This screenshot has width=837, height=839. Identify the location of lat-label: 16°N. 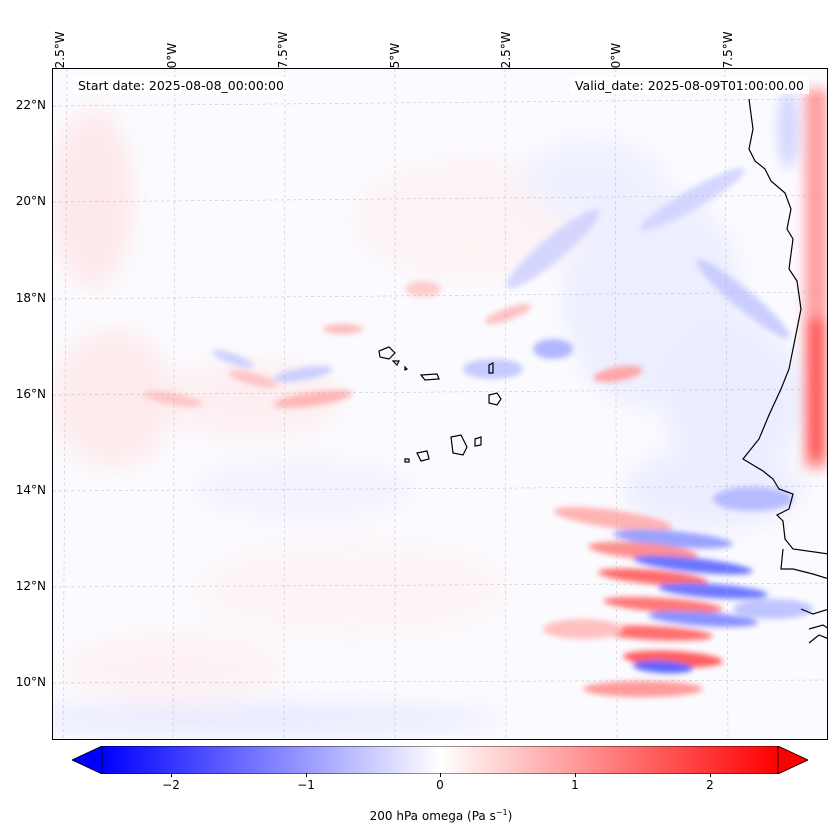
(30, 394).